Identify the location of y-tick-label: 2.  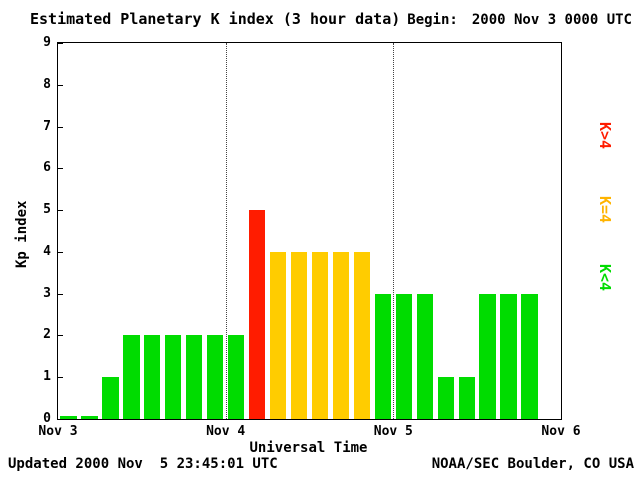
(47, 335).